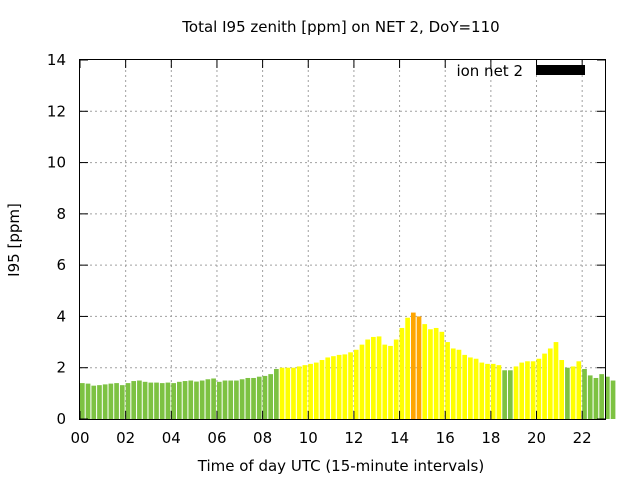  Describe the element at coordinates (445, 438) in the screenshot. I see `x-tick-label: 16` at that location.